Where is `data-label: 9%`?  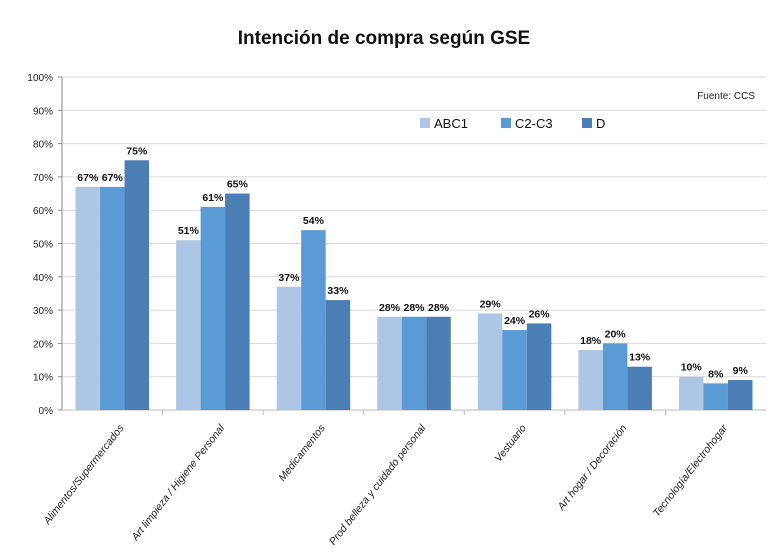 data-label: 9% is located at coordinates (741, 371).